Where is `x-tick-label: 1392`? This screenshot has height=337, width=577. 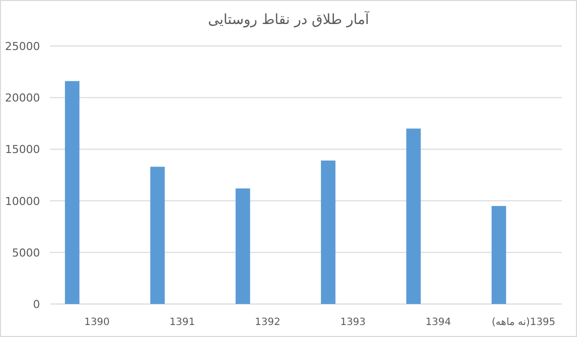 x-tick-label: 1392 is located at coordinates (267, 322).